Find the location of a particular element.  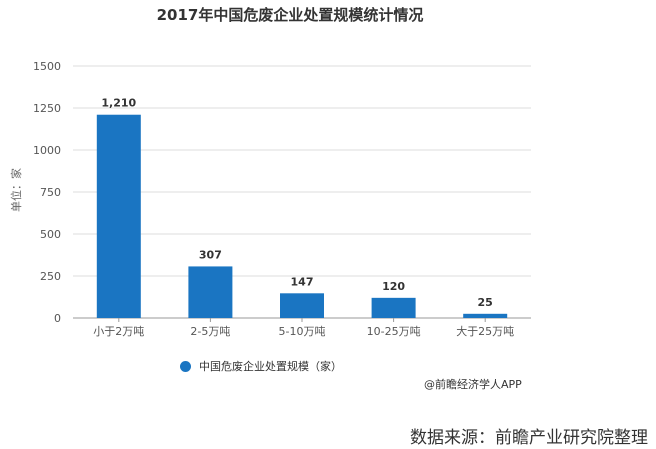

legend-swatch is located at coordinates (185, 366).